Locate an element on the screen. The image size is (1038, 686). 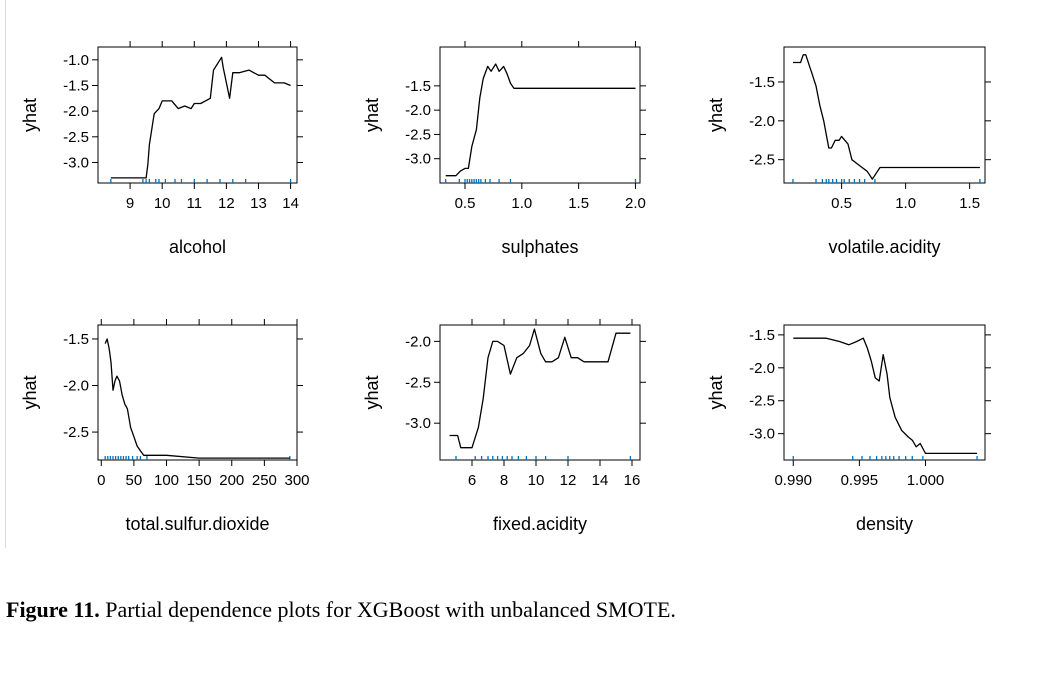
pdp-line-alcohol is located at coordinates (200, 117).